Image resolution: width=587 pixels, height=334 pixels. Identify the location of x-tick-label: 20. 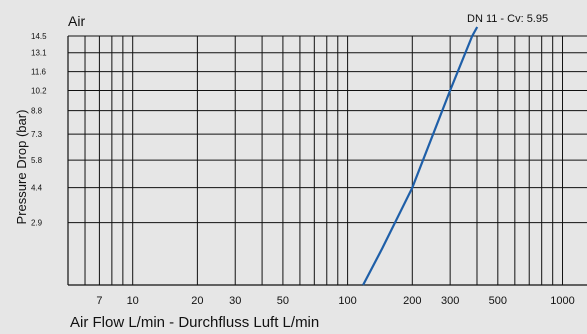
(197, 301).